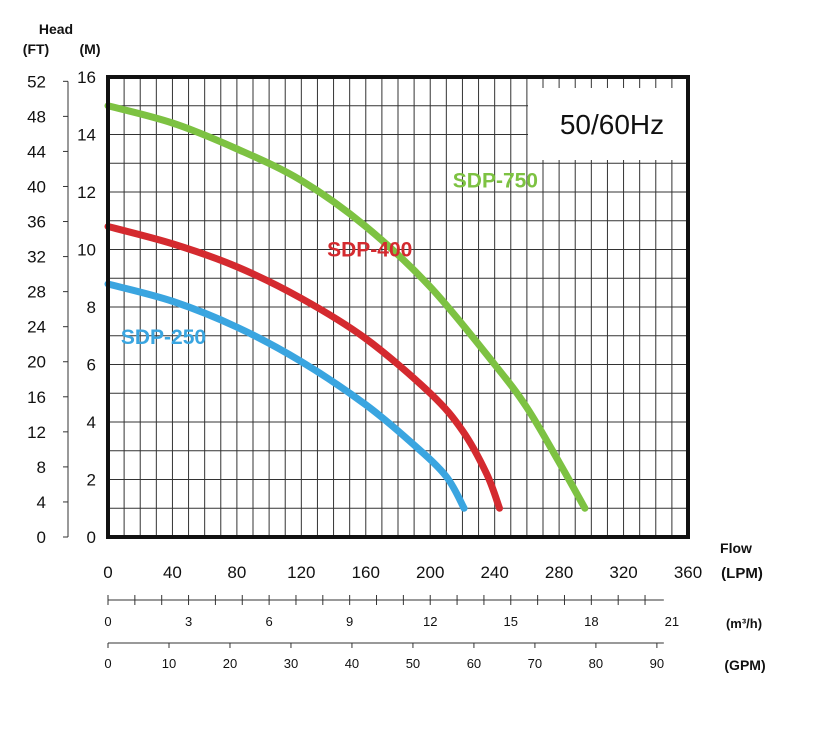  I want to click on y-tick-label-ft: 52, so click(36, 81).